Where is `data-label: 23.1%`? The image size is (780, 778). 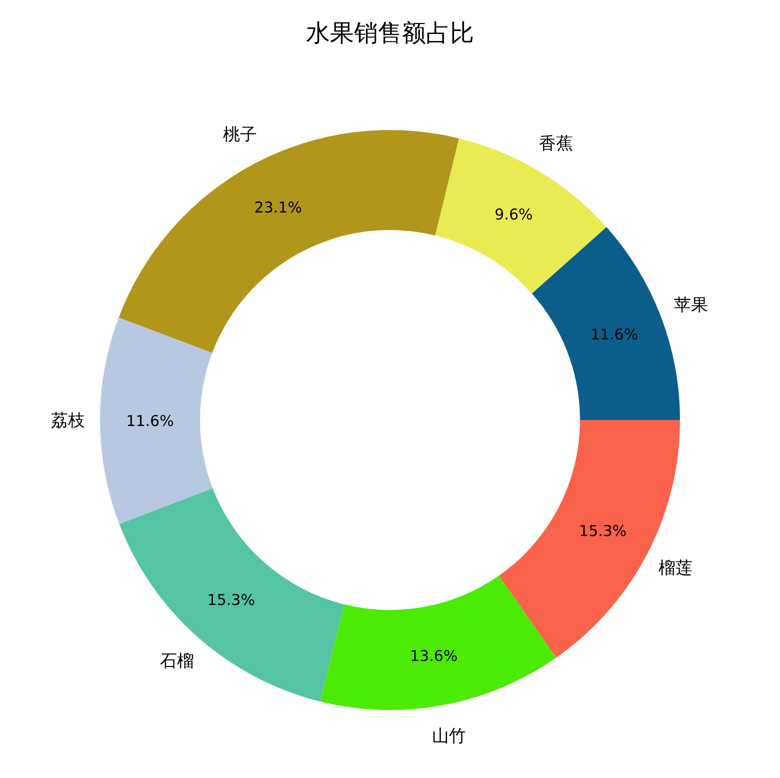 data-label: 23.1% is located at coordinates (278, 207).